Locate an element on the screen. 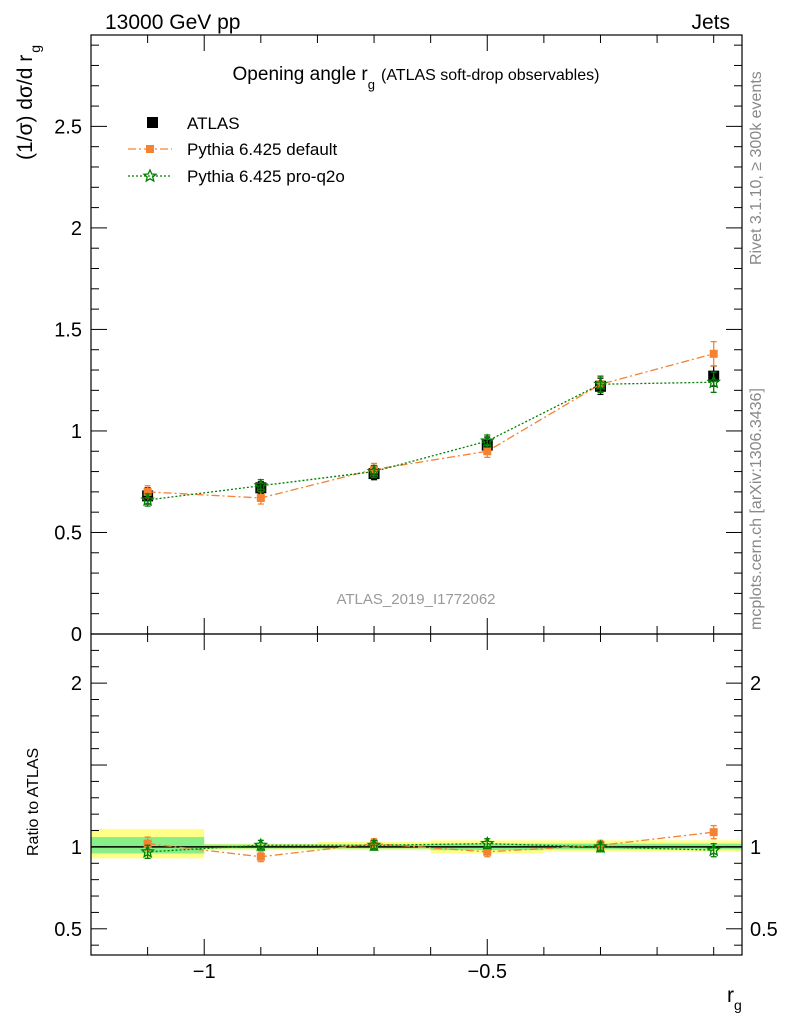 The height and width of the screenshot is (1024, 786). legend-label-atlas: ATLAS is located at coordinates (213, 123).